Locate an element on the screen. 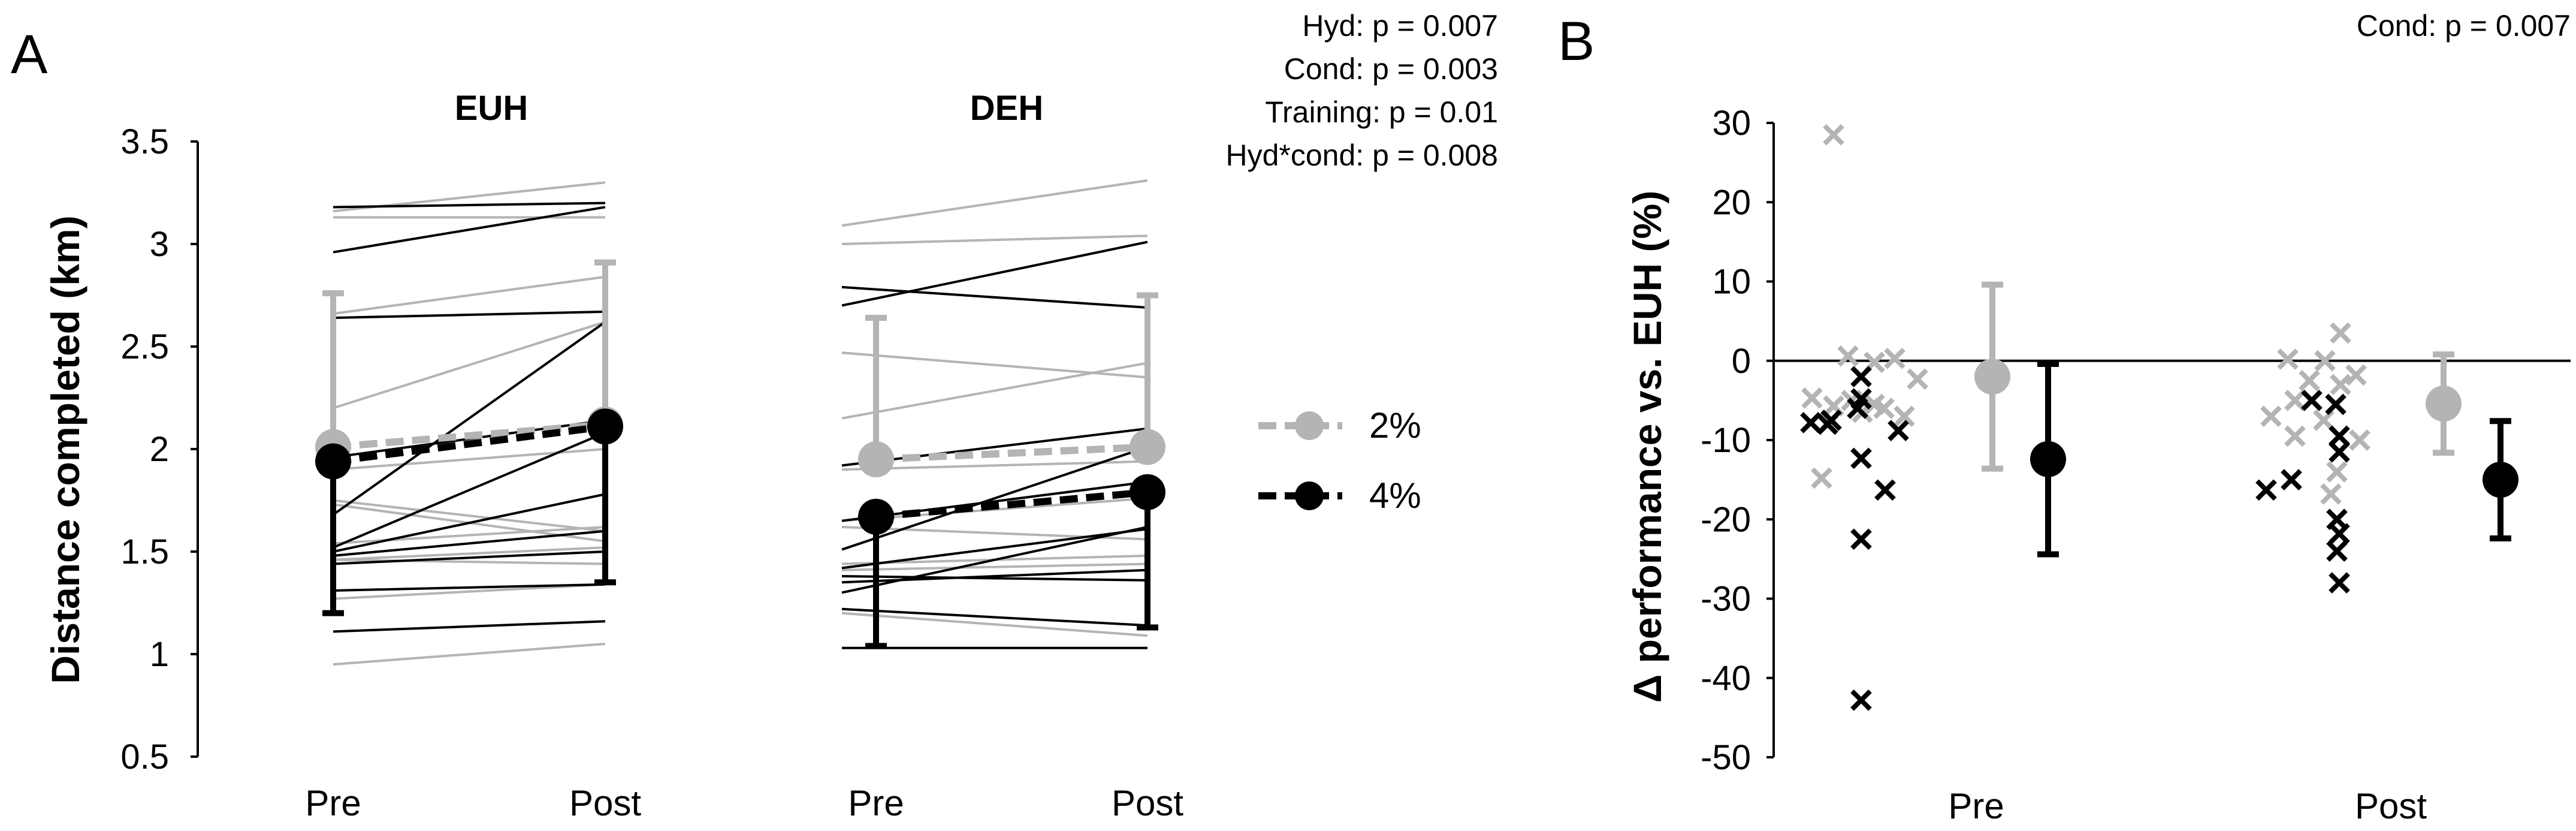 The width and height of the screenshot is (2576, 831). mean-line-deh-4pct is located at coordinates (1012, 504).